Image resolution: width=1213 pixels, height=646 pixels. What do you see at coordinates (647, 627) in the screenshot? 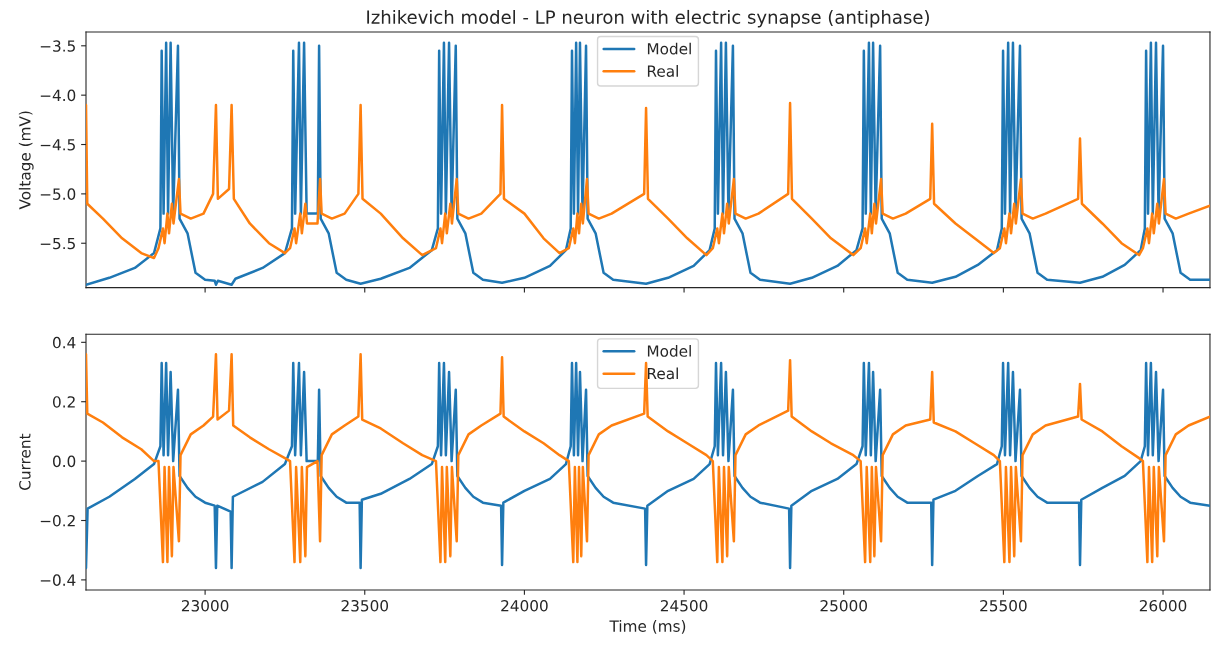
I see `x-axis-title: Time (ms)` at bounding box center [647, 627].